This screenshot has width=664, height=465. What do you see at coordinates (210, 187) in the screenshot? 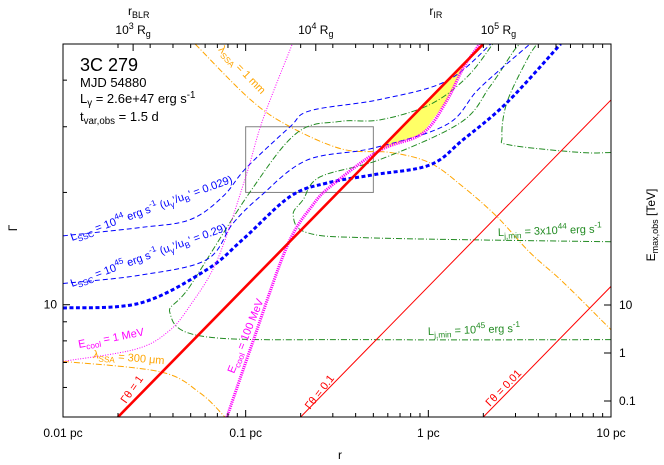
I see `label-segment: ' = 0.029)` at bounding box center [210, 187].